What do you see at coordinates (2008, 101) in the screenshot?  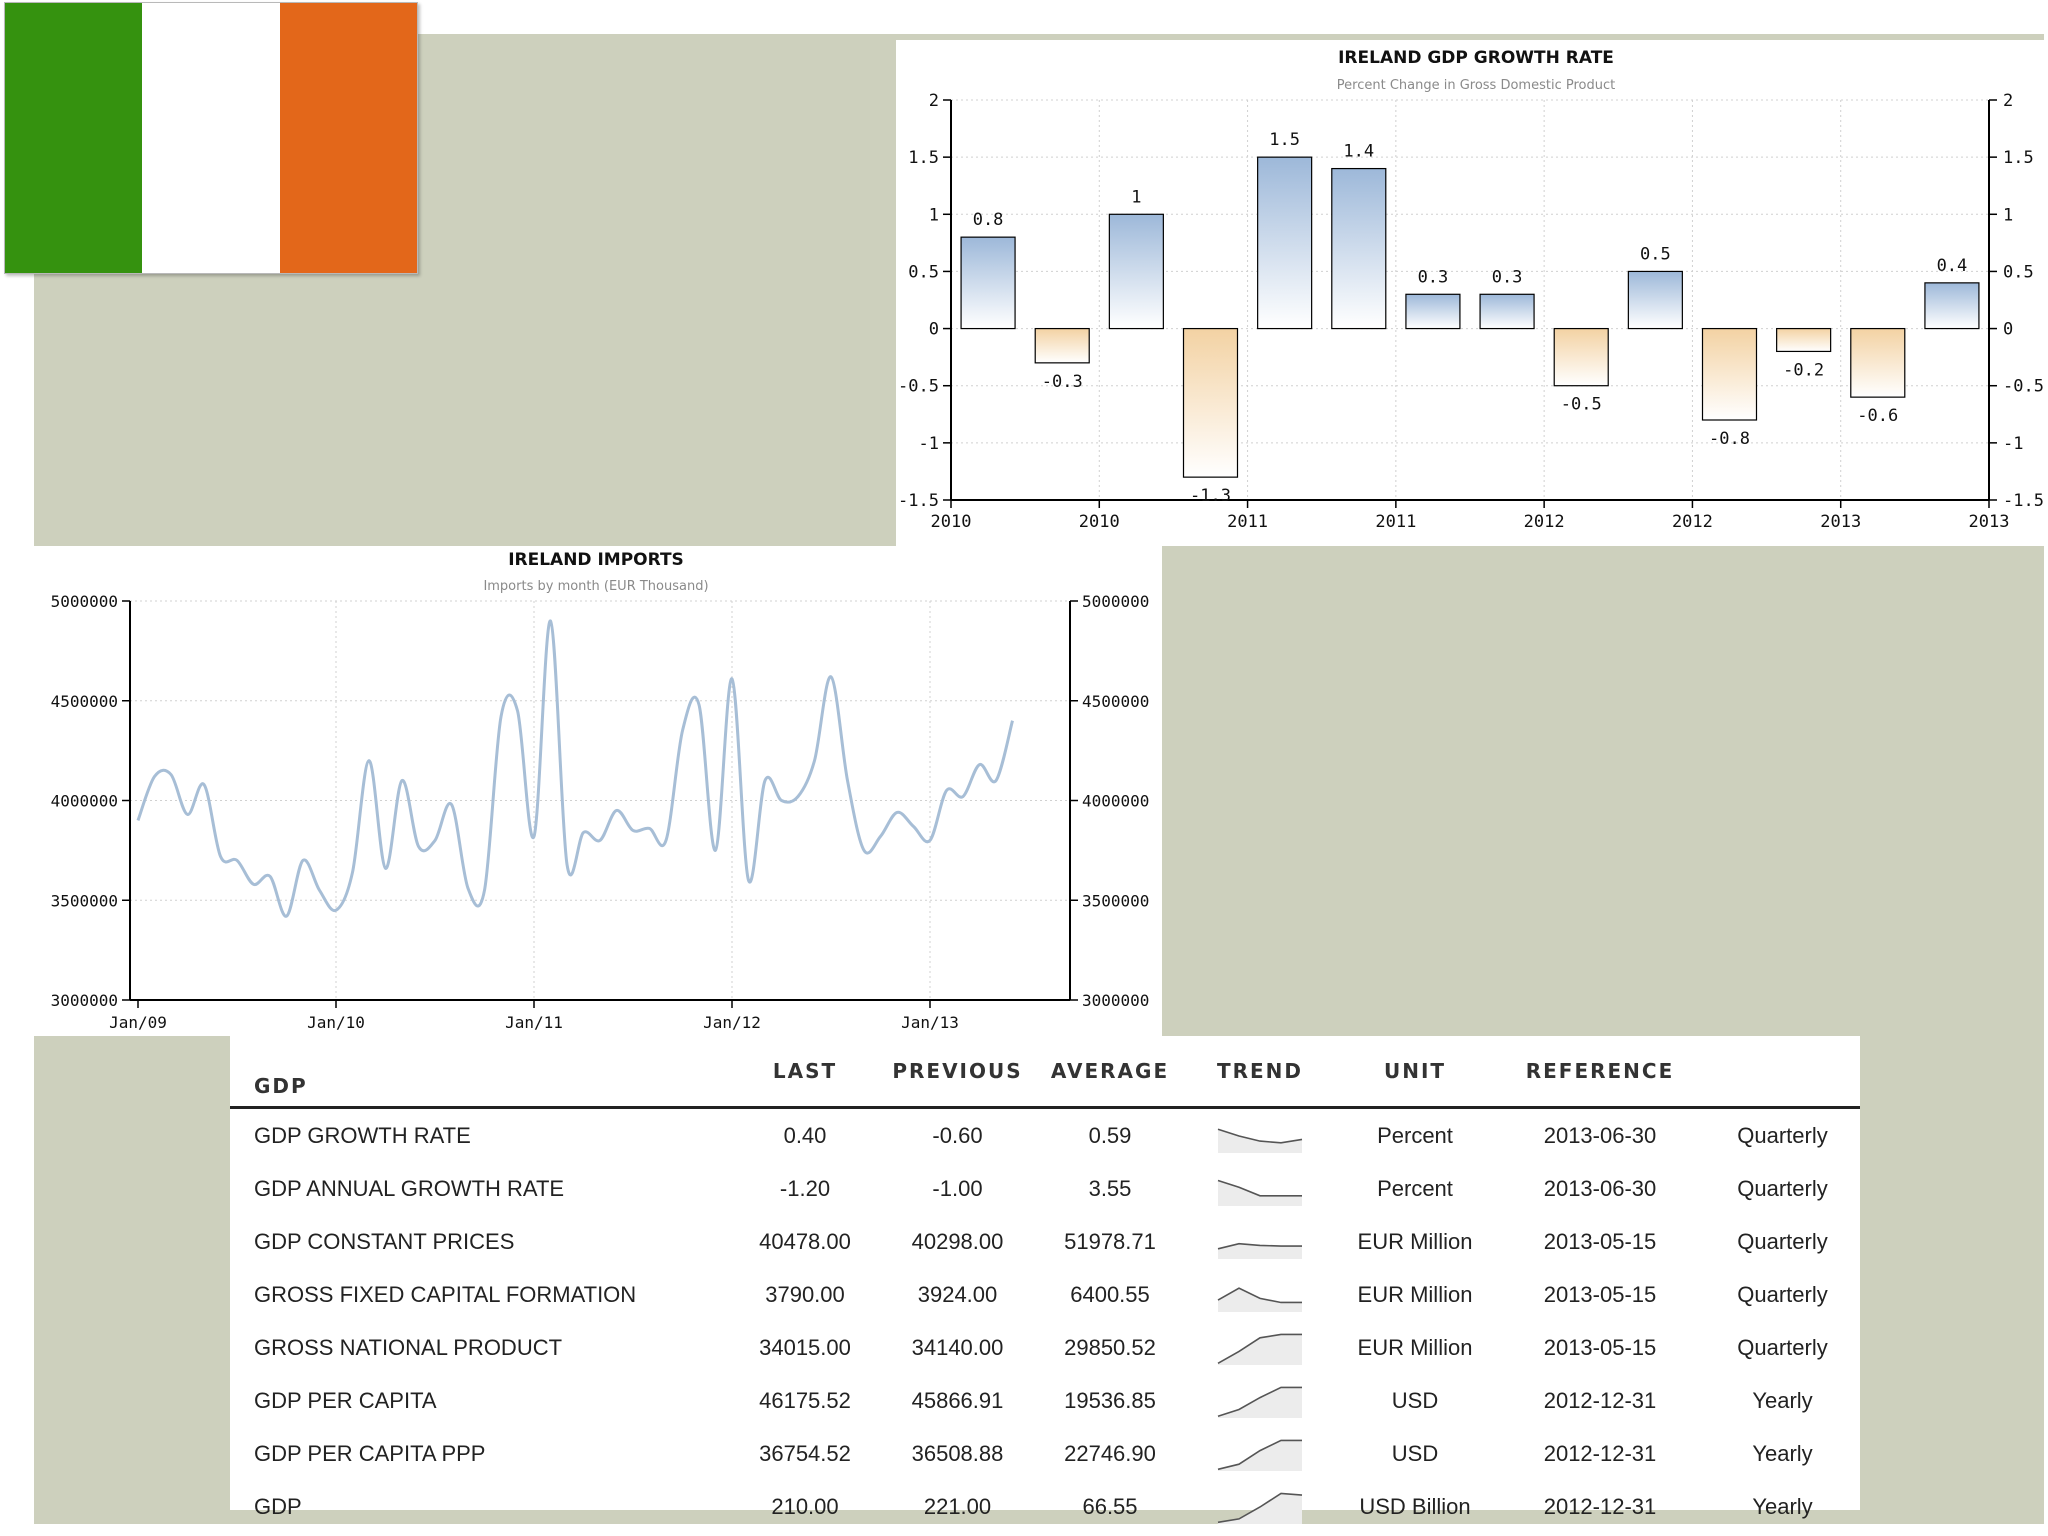 I see `y-tick-label-right: 2` at bounding box center [2008, 101].